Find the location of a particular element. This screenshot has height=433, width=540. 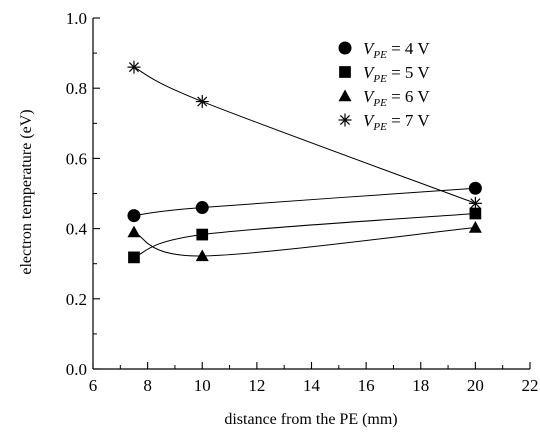

x-tick-label: 10 is located at coordinates (202, 385).